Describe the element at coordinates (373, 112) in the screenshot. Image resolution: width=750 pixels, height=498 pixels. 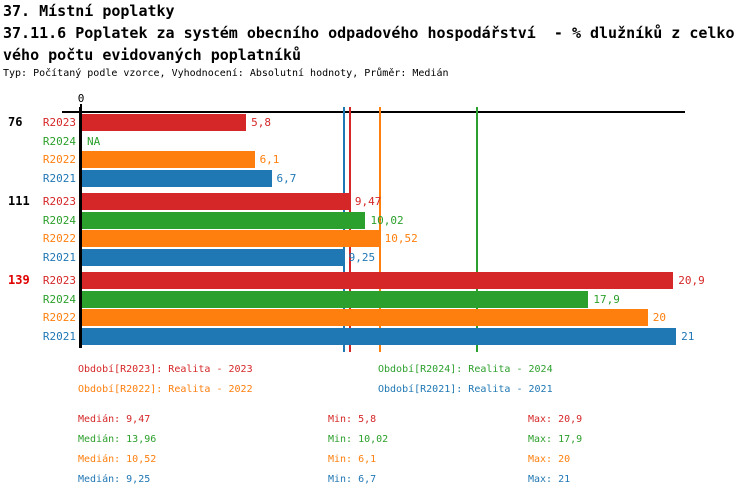
I see `x-axis-line` at that location.